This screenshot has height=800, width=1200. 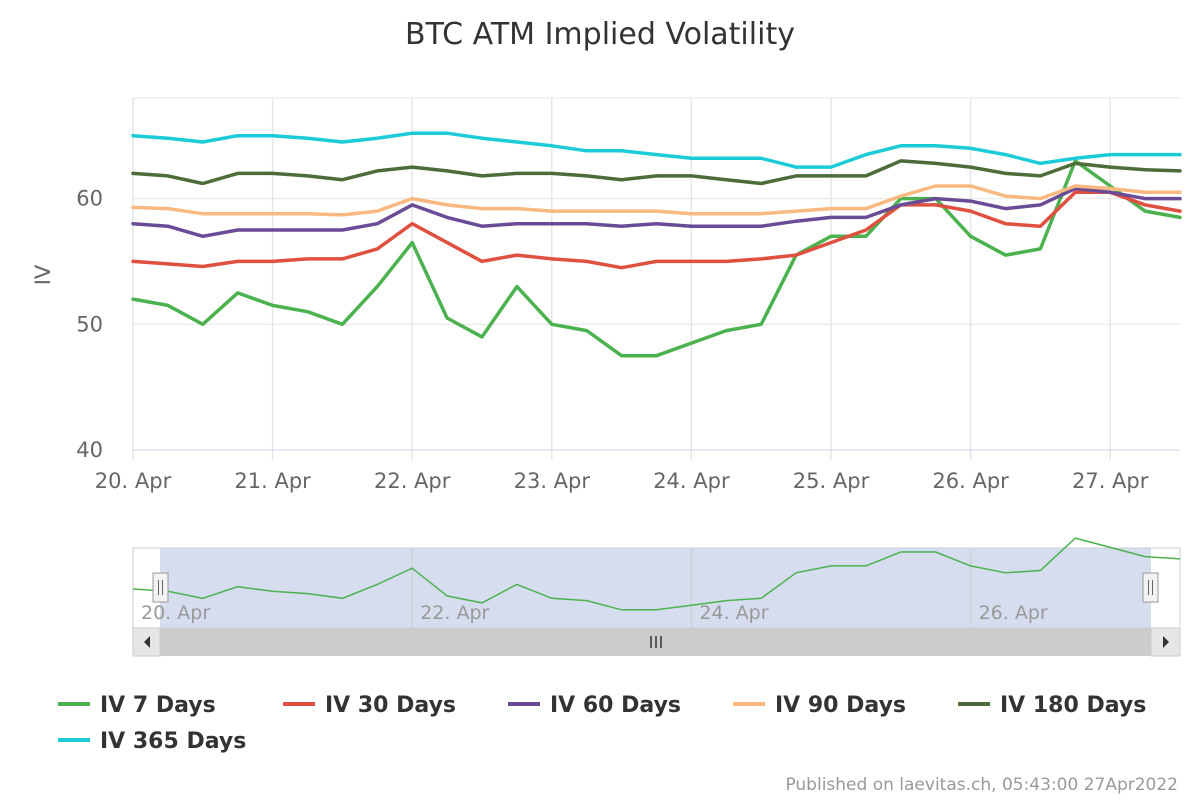 I want to click on navigator: 20. Apr 22. Apr 24. Apr 26. Apr, so click(x=656, y=597).